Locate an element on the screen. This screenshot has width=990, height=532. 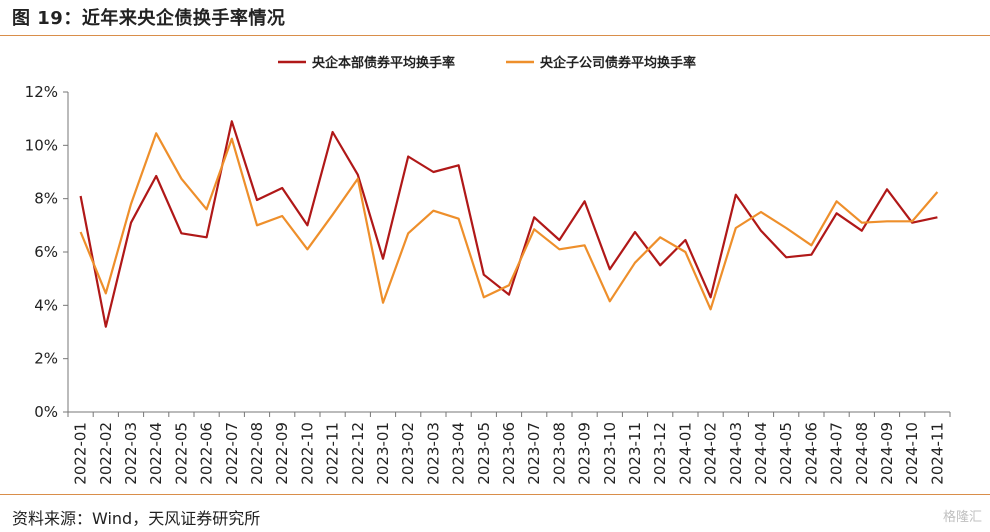
x-tick-label: 2022-05 is located at coordinates (181, 453).